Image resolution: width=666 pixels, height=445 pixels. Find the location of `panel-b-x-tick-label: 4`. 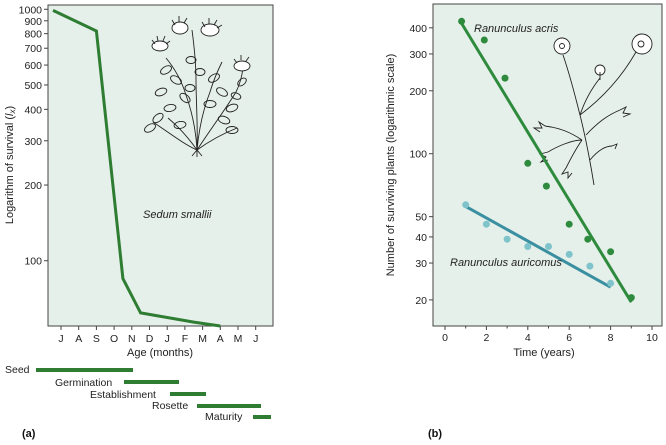

panel-b-x-tick-label: 4 is located at coordinates (528, 338).